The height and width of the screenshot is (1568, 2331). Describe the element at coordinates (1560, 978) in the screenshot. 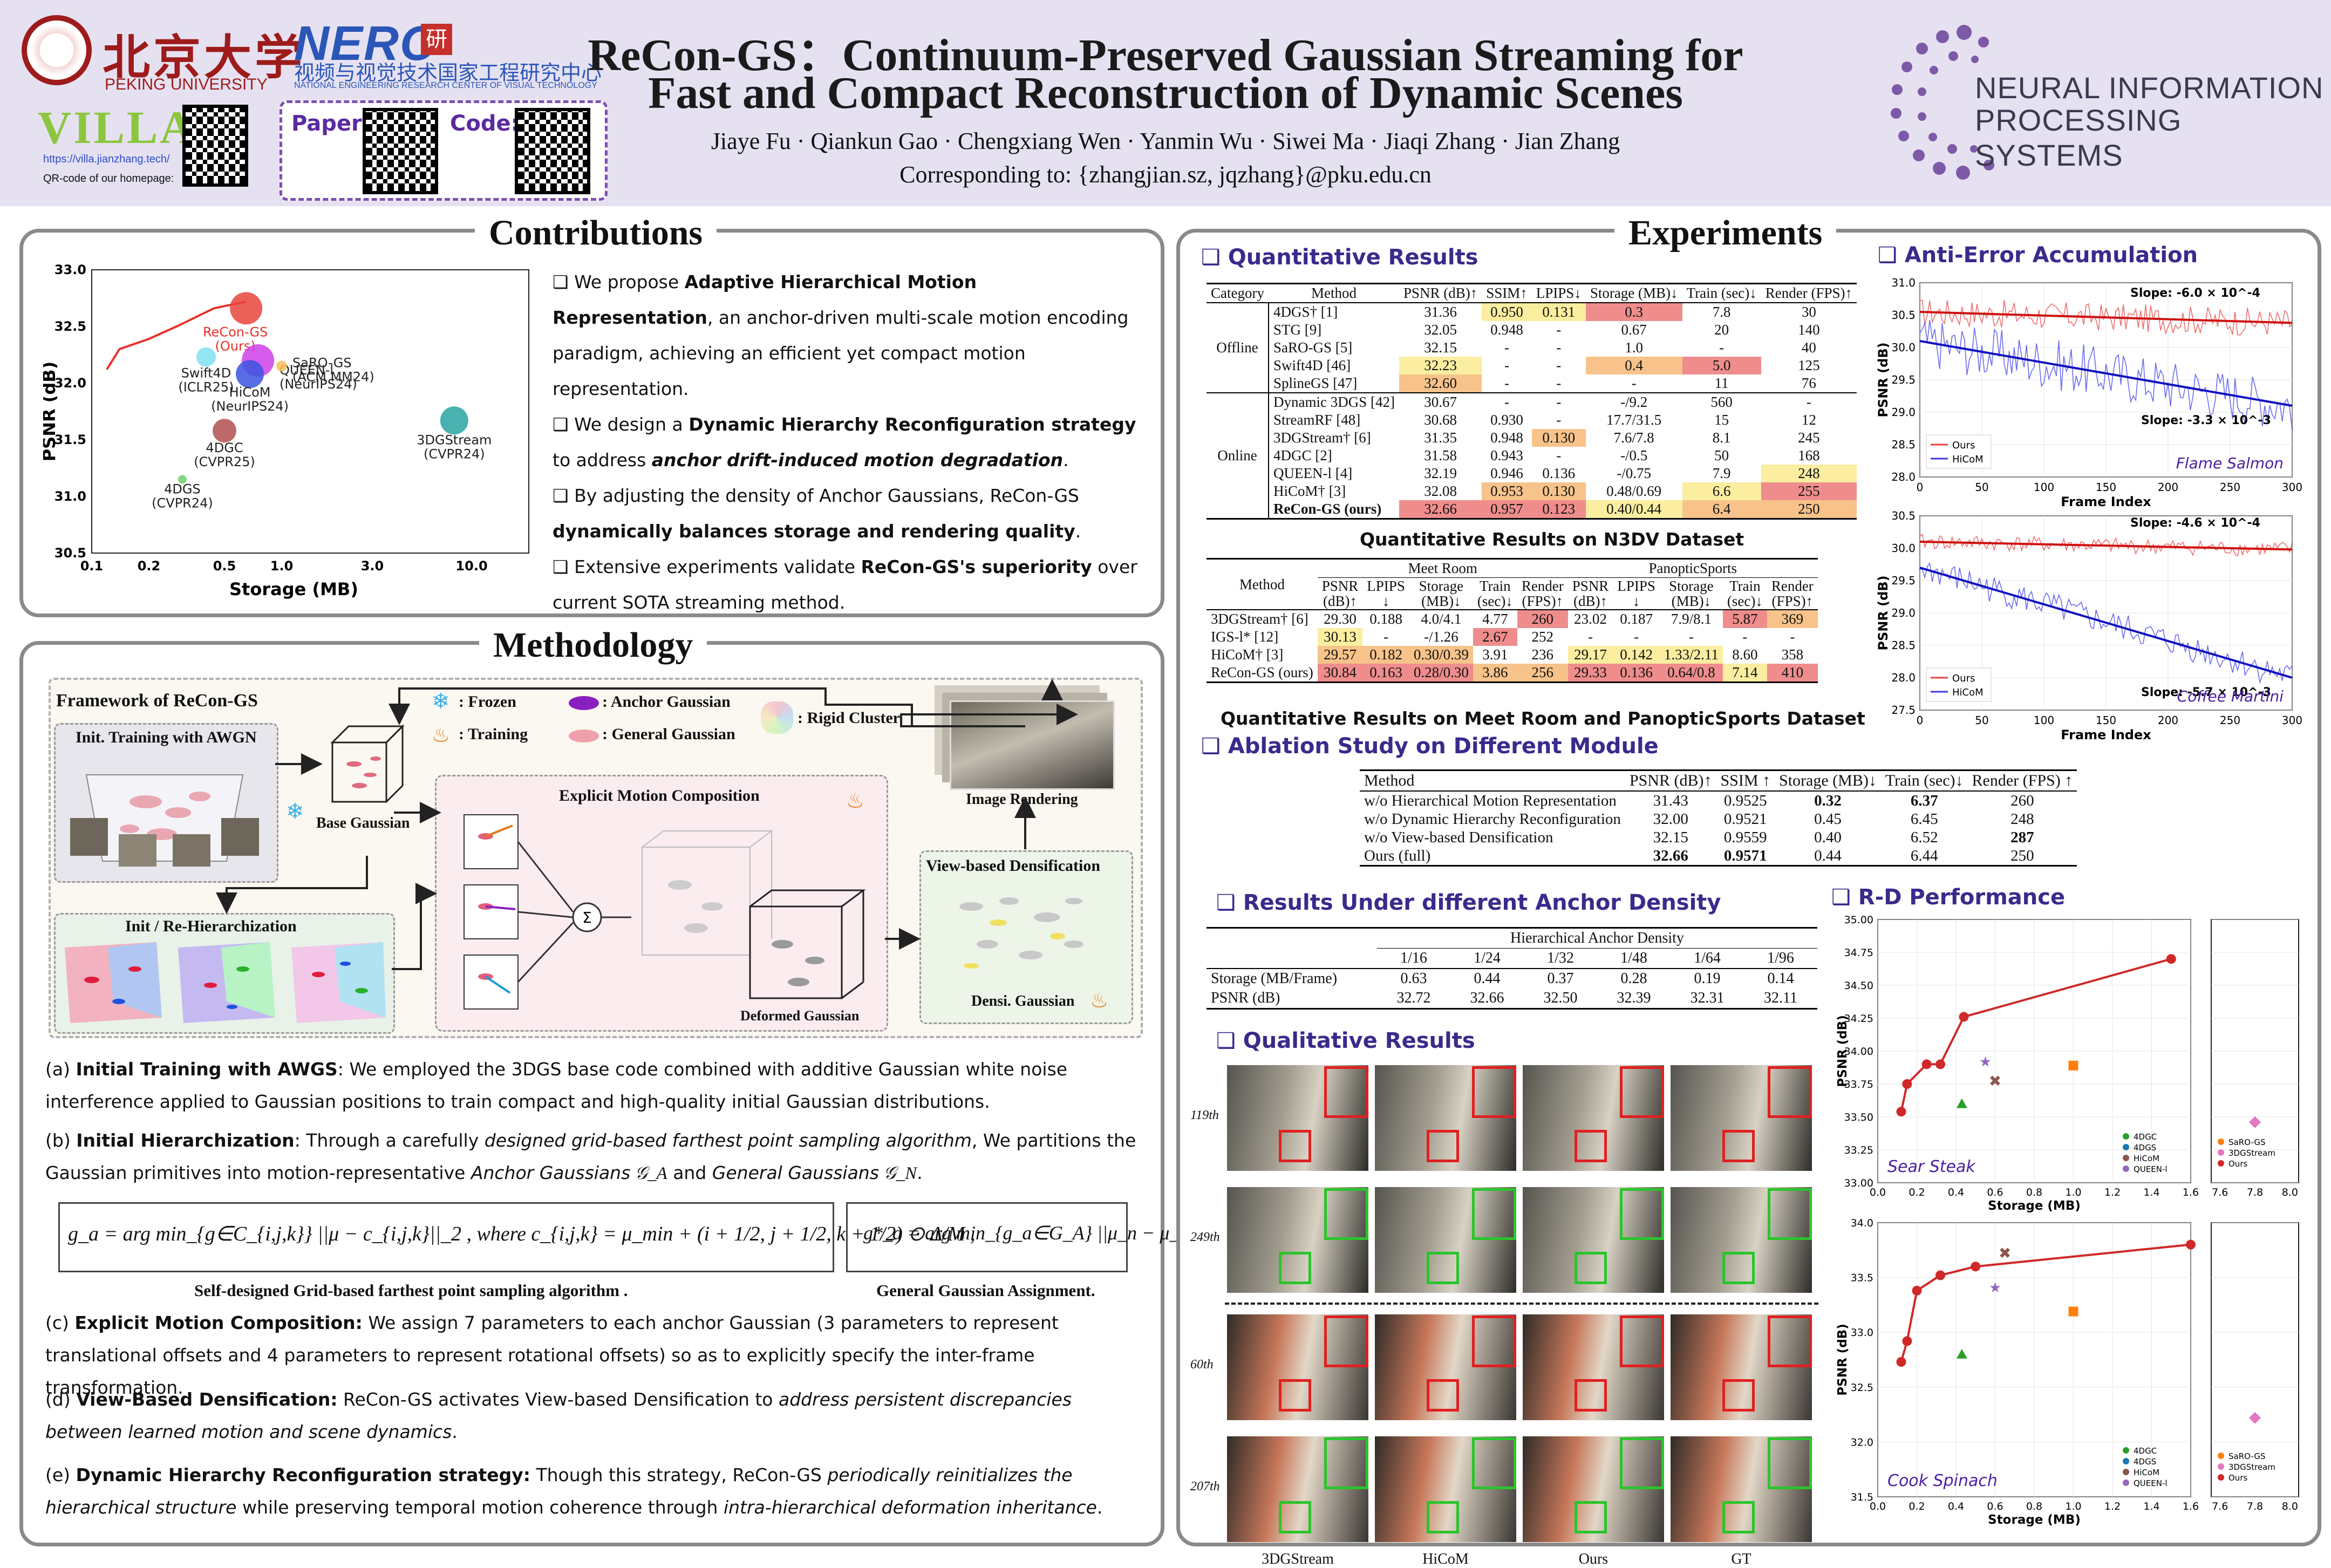

I see `table-cell: 0.37` at that location.